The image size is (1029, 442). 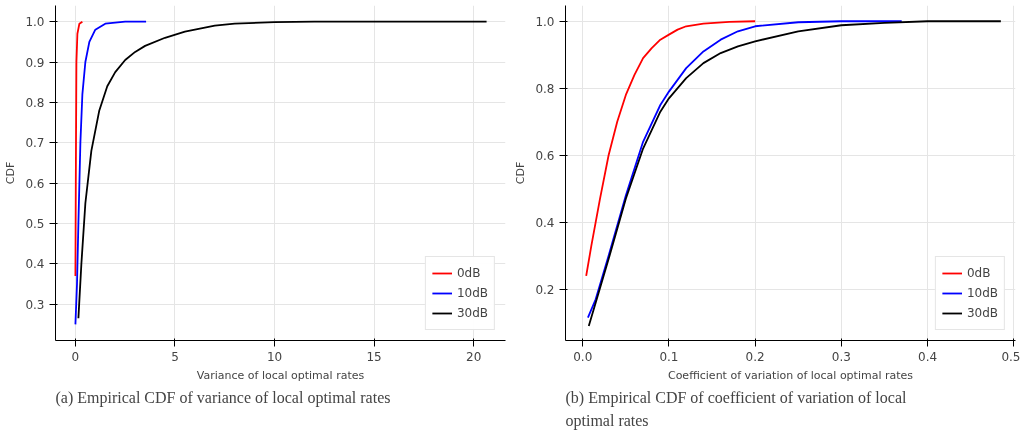 What do you see at coordinates (1011, 356) in the screenshot?
I see `x-tick-label: 0.5` at bounding box center [1011, 356].